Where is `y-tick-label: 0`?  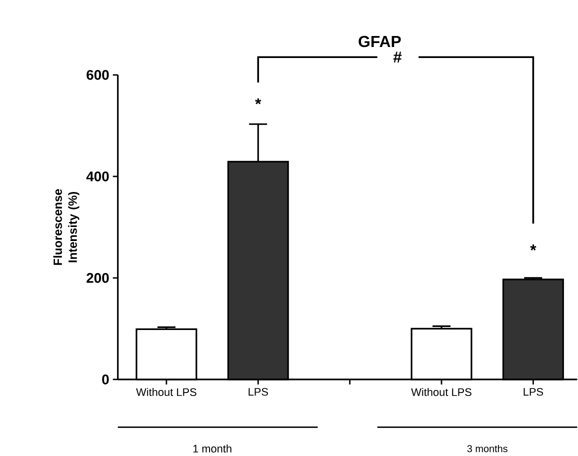
y-tick-label: 0 is located at coordinates (105, 379).